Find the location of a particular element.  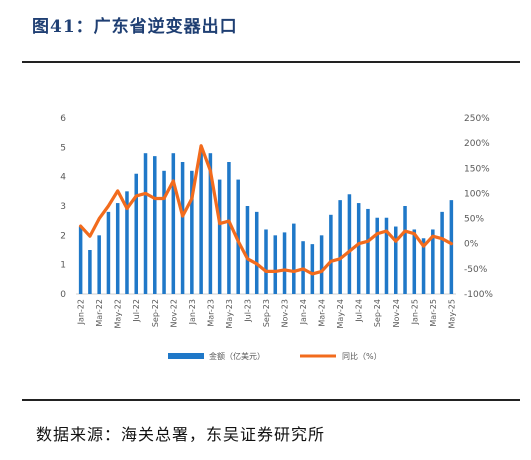

x-tick-label: Jan-22 is located at coordinates (81, 312).